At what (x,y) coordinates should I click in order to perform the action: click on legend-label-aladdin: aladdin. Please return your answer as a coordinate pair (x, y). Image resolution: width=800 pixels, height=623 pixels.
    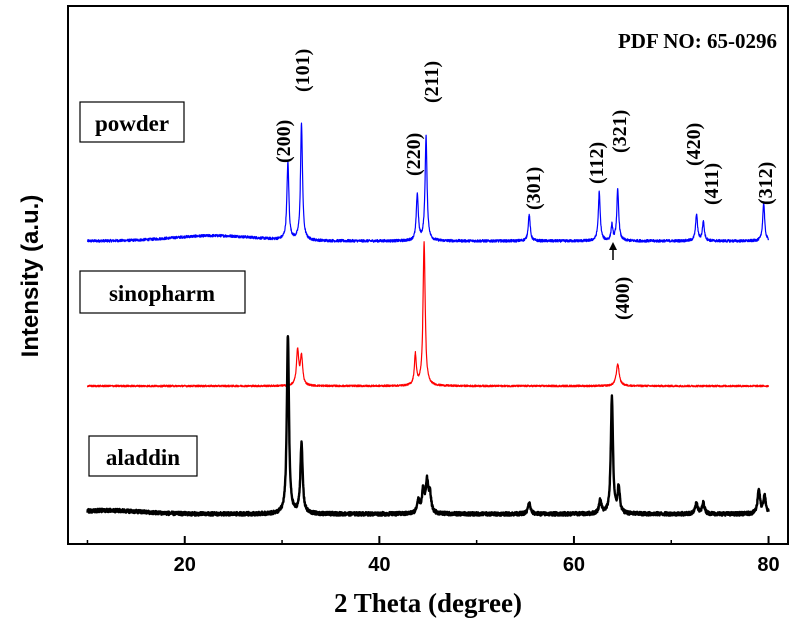
    Looking at the image, I should click on (143, 457).